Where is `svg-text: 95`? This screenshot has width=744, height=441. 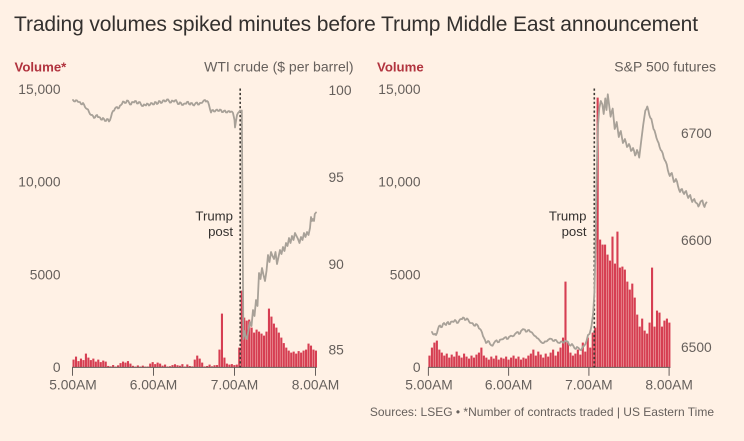 svg-text: 95 is located at coordinates (337, 177).